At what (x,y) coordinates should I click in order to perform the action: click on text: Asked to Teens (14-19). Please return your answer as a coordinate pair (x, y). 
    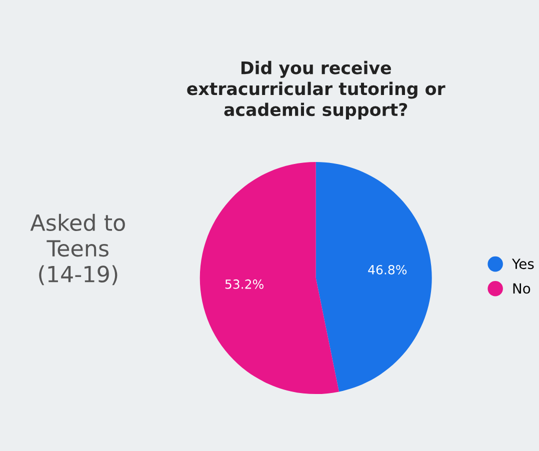
    Looking at the image, I should click on (77, 250).